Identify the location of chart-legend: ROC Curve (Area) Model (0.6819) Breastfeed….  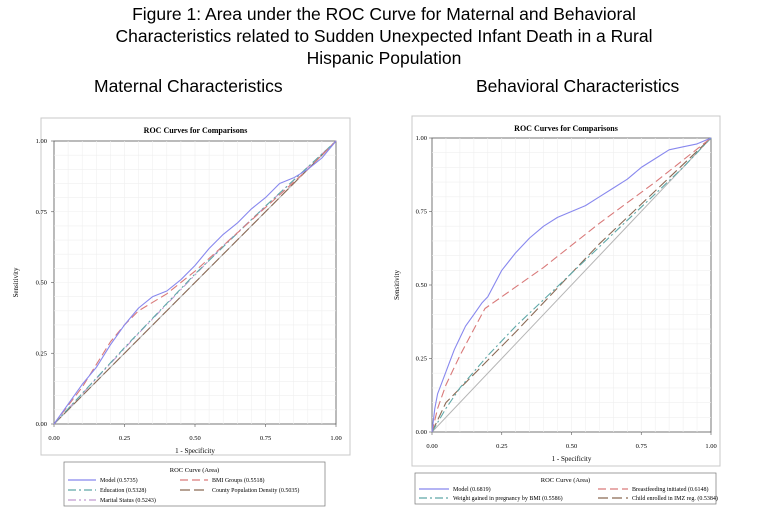
(566, 488).